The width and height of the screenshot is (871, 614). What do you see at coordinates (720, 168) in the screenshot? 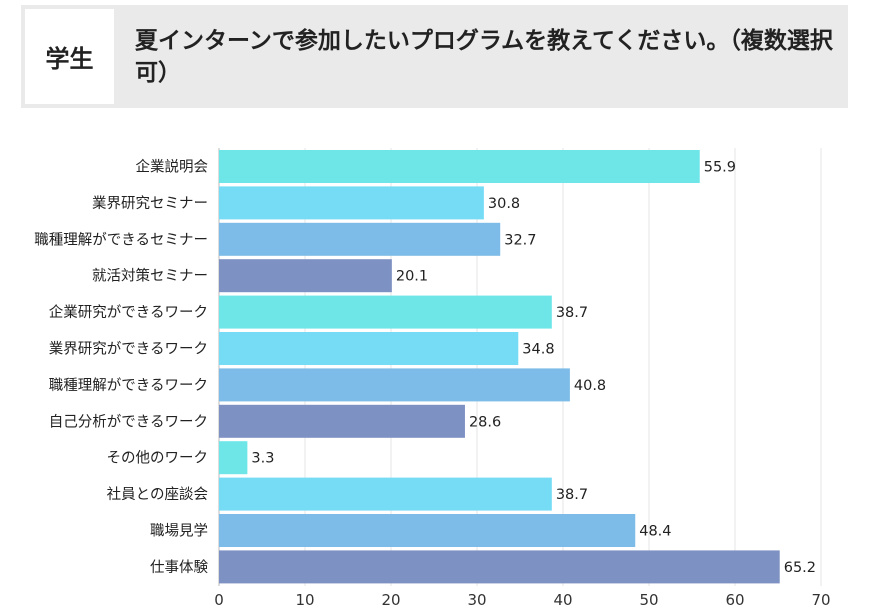
I see `value-label: 55.9` at bounding box center [720, 168].